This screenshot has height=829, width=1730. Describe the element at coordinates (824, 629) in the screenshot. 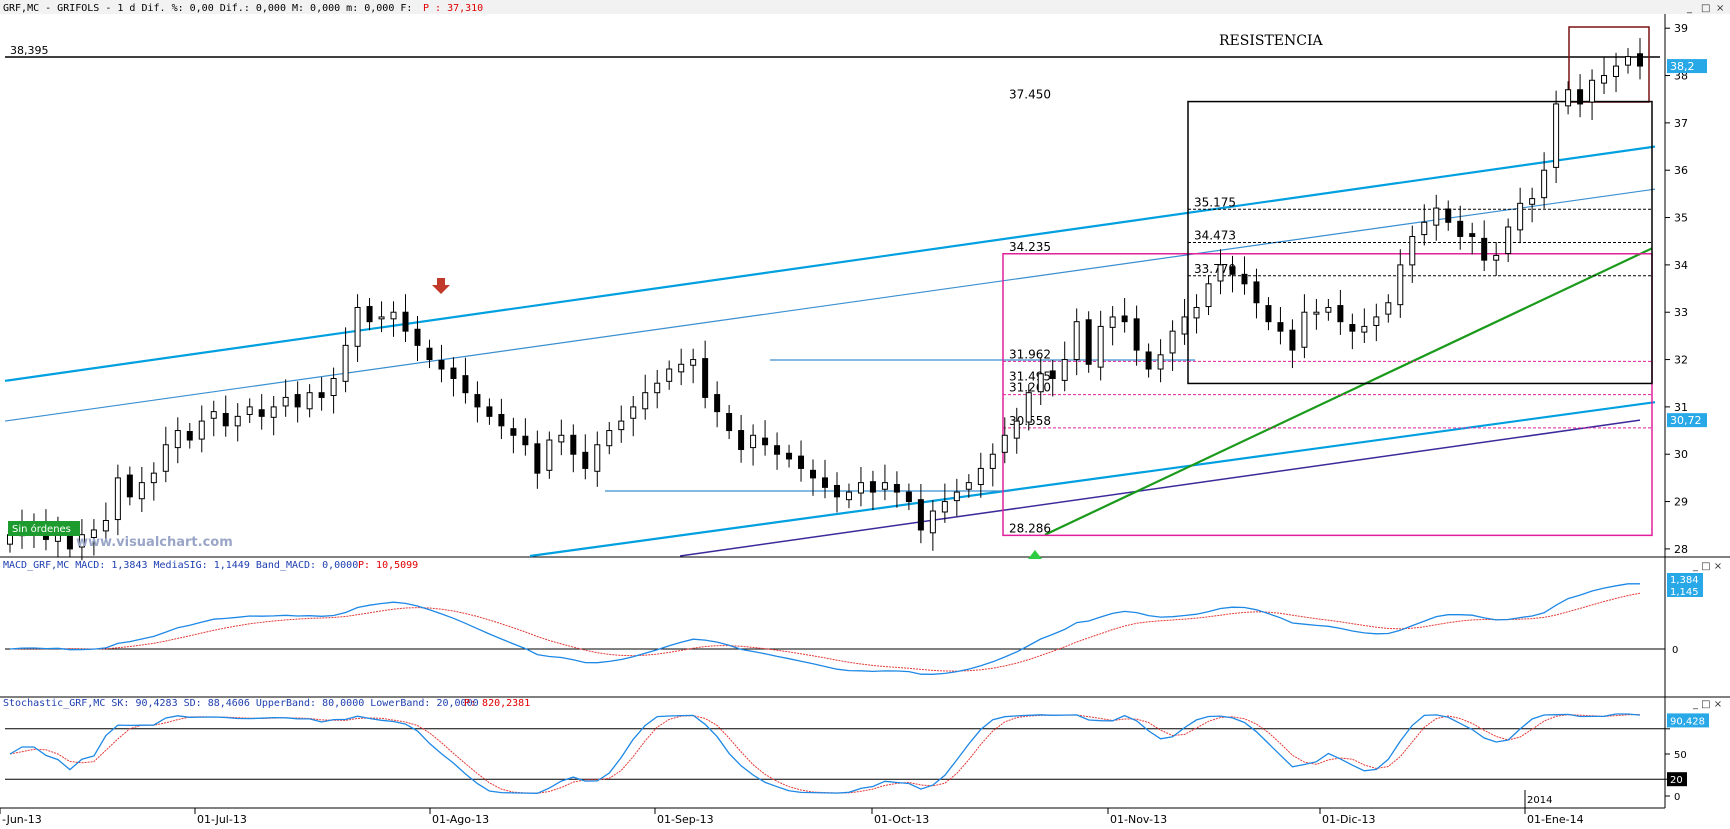

I see `macd-line` at that location.